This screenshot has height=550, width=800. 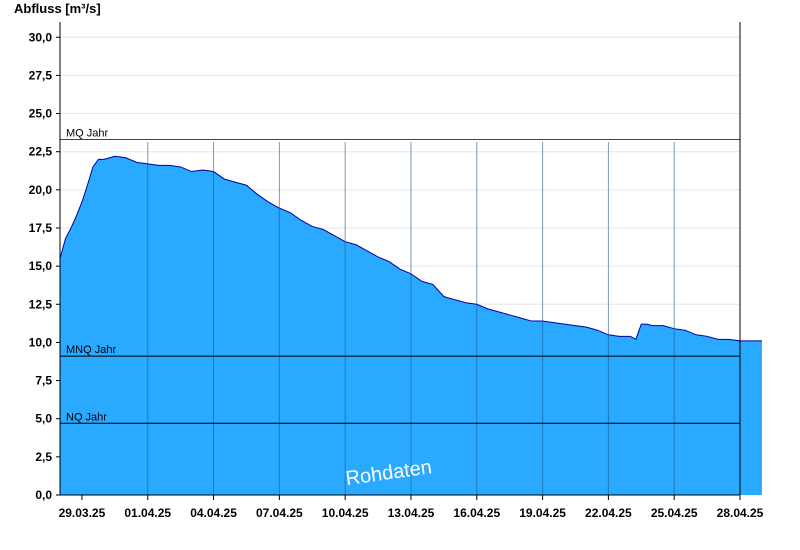 I want to click on y-tick-9: 22,5, so click(x=41, y=152).